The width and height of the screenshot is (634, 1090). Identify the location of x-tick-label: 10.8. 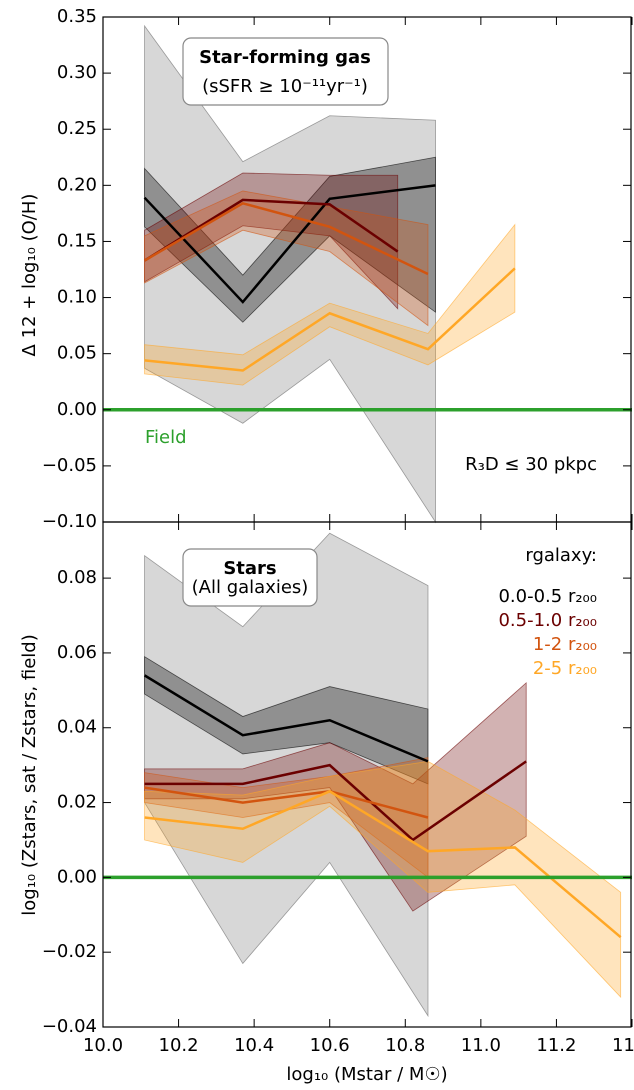
(405, 1045).